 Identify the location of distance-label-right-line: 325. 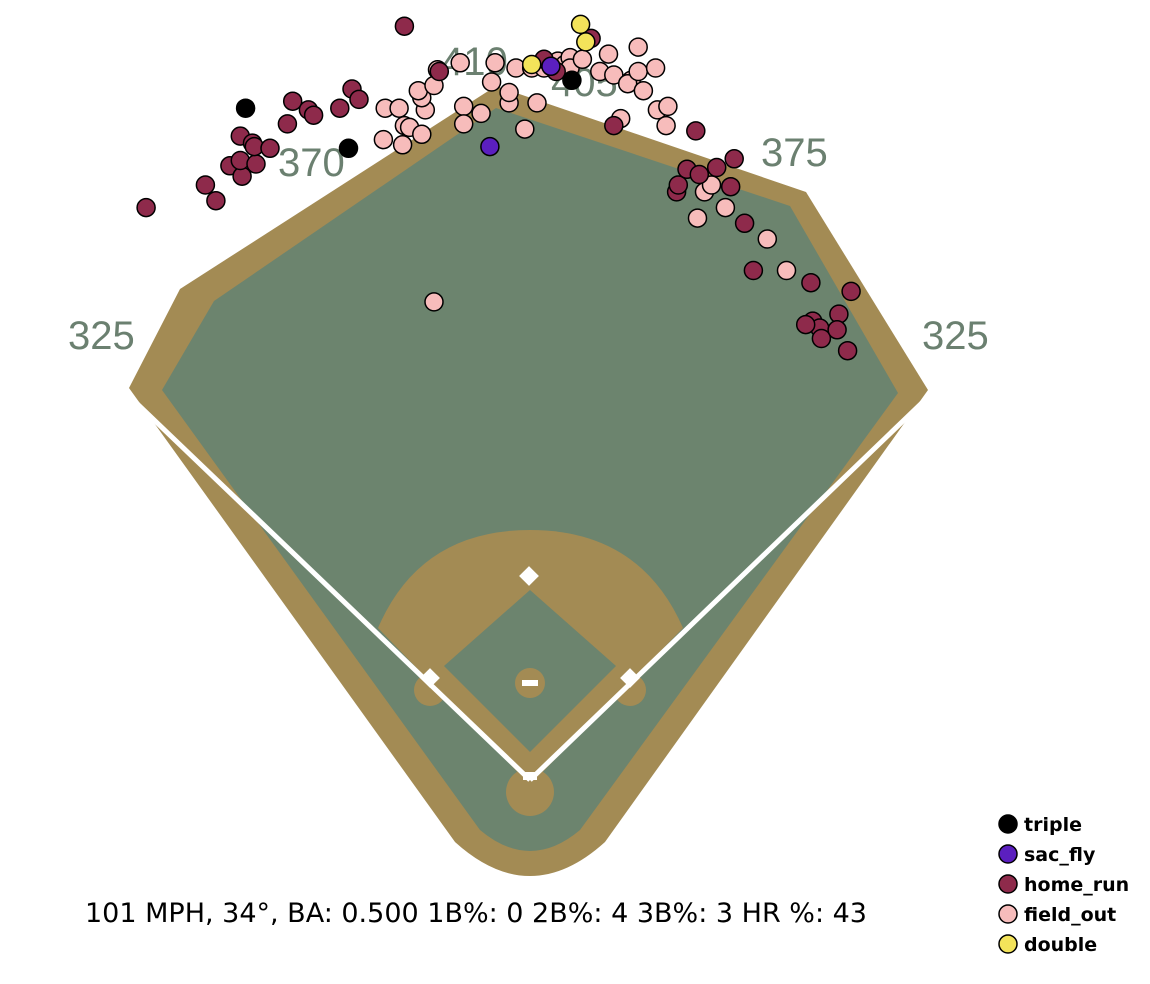
(955, 336).